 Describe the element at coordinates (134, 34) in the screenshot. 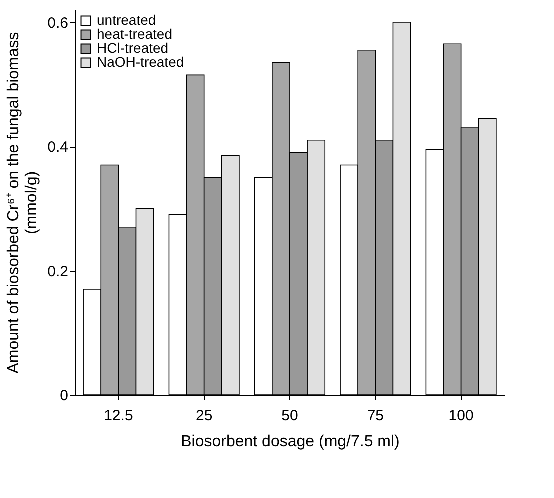

I see `legend-label: heat-treated` at that location.